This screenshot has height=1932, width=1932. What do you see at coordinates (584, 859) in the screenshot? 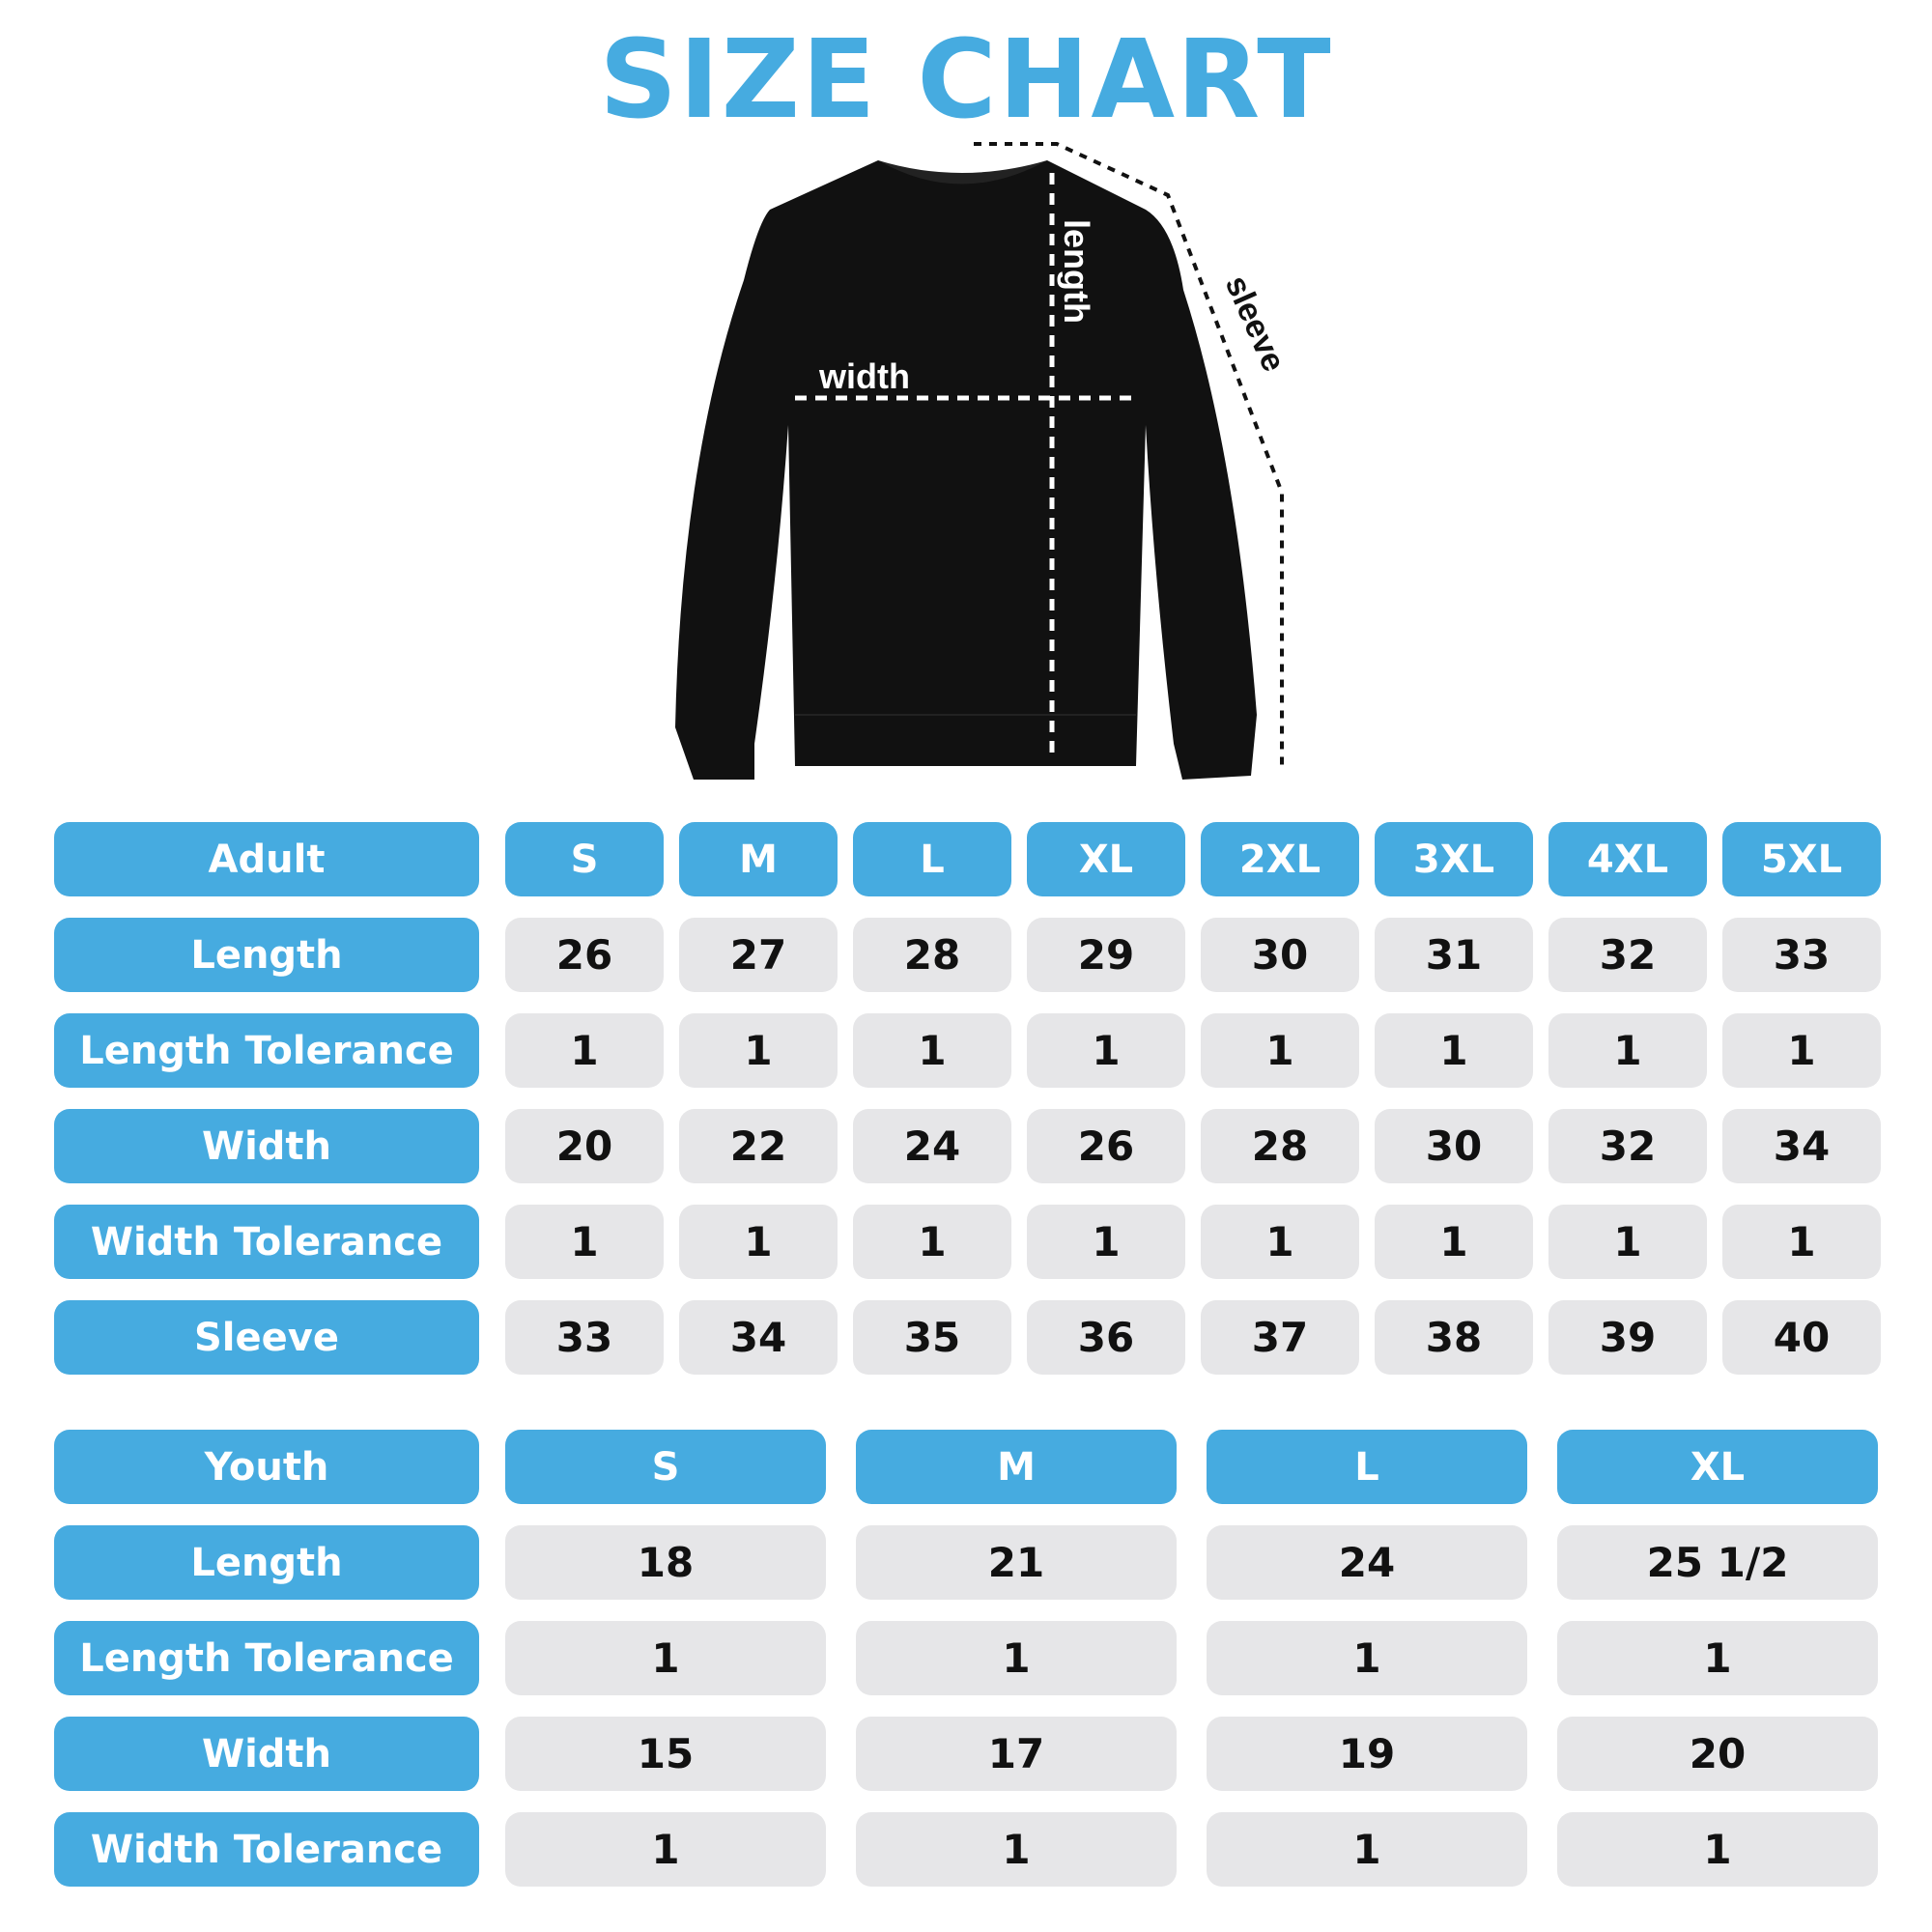
I see `adult-size-header: S` at bounding box center [584, 859].